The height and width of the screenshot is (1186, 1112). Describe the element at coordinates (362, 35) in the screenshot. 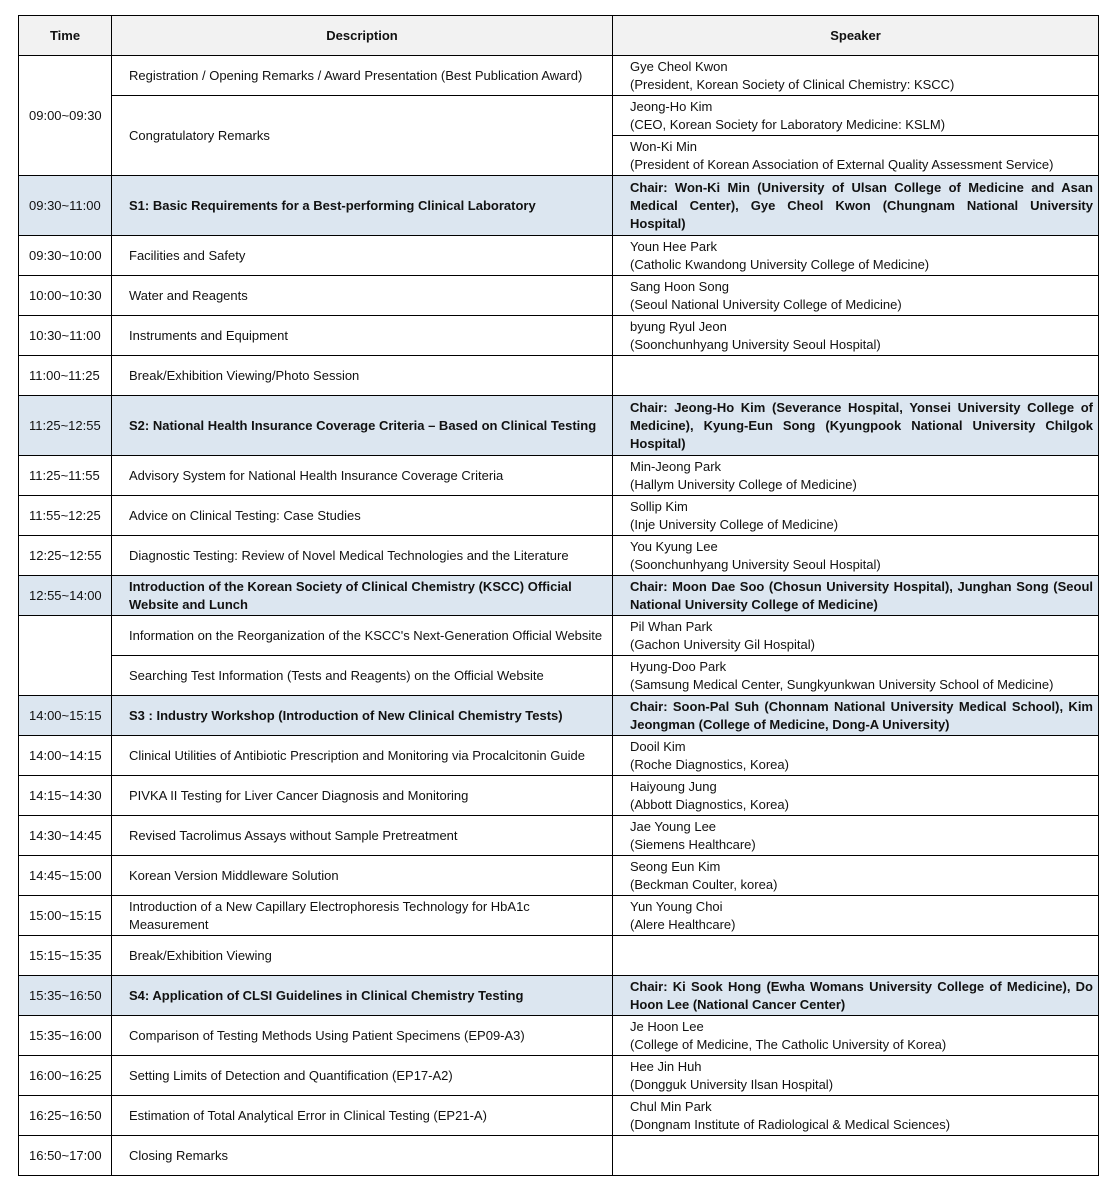

I see `header-description: Description` at that location.